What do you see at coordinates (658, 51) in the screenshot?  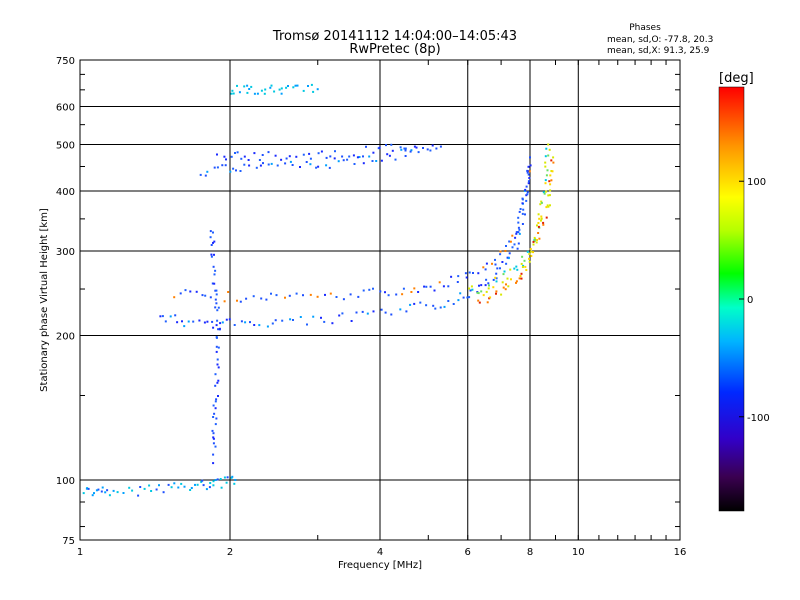 I see `phases-x-line: mean, sd,X: 91.3, 25.9` at bounding box center [658, 51].